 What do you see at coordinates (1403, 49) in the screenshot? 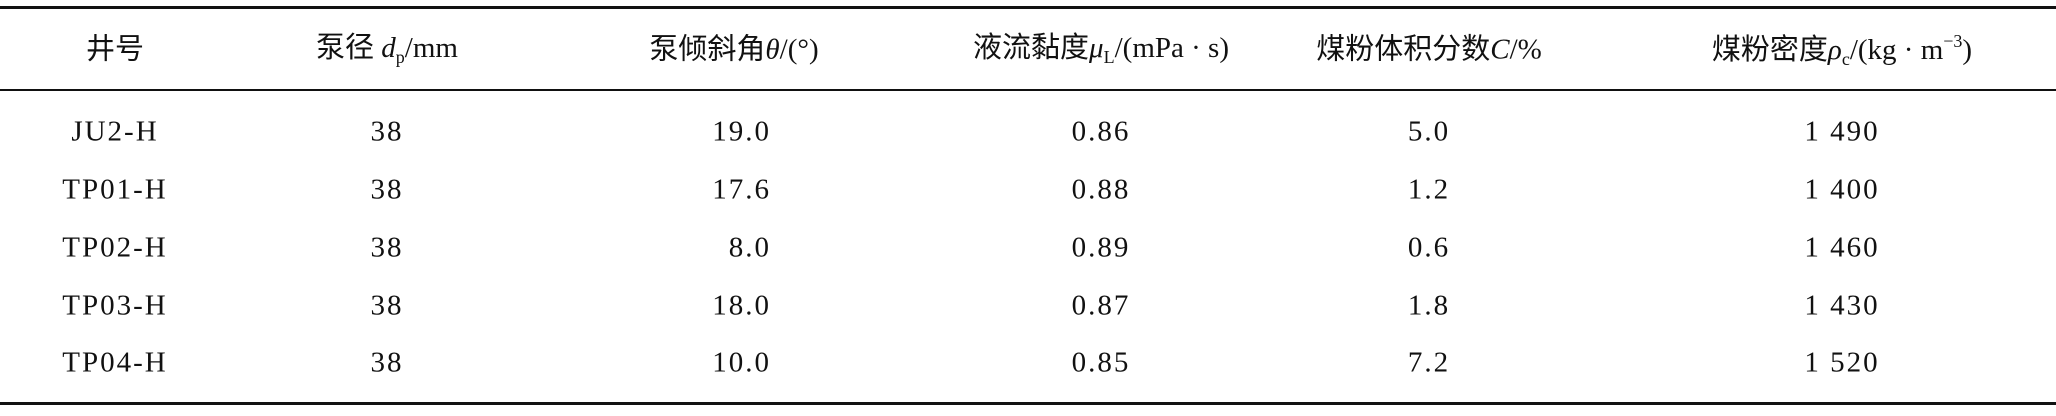
I see `header-text: 煤粉体积分数` at bounding box center [1403, 49].